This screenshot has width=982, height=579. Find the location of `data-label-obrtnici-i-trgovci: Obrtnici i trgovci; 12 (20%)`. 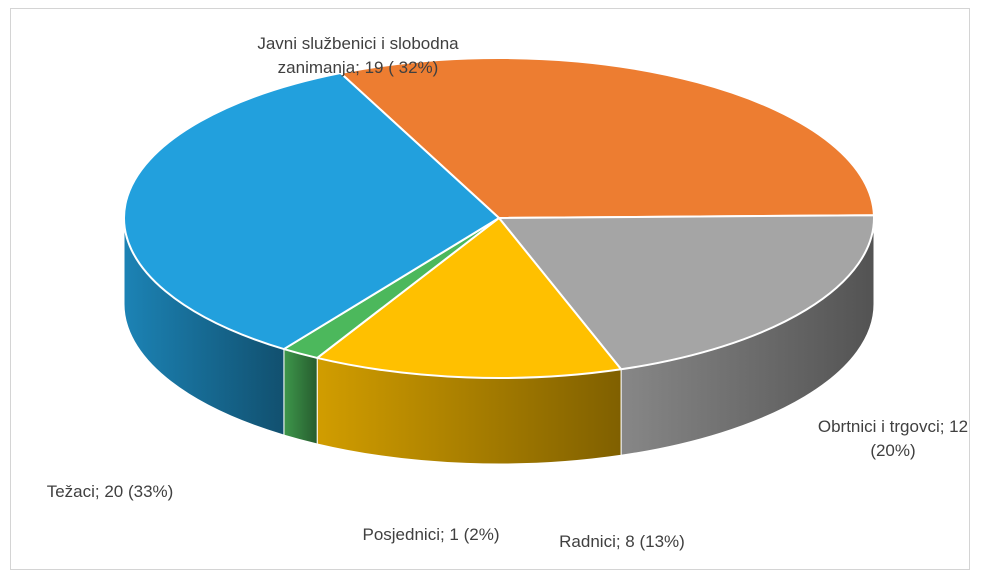

data-label-obrtnici-i-trgovci: Obrtnici i trgovci; 12 (20%) is located at coordinates (893, 438).